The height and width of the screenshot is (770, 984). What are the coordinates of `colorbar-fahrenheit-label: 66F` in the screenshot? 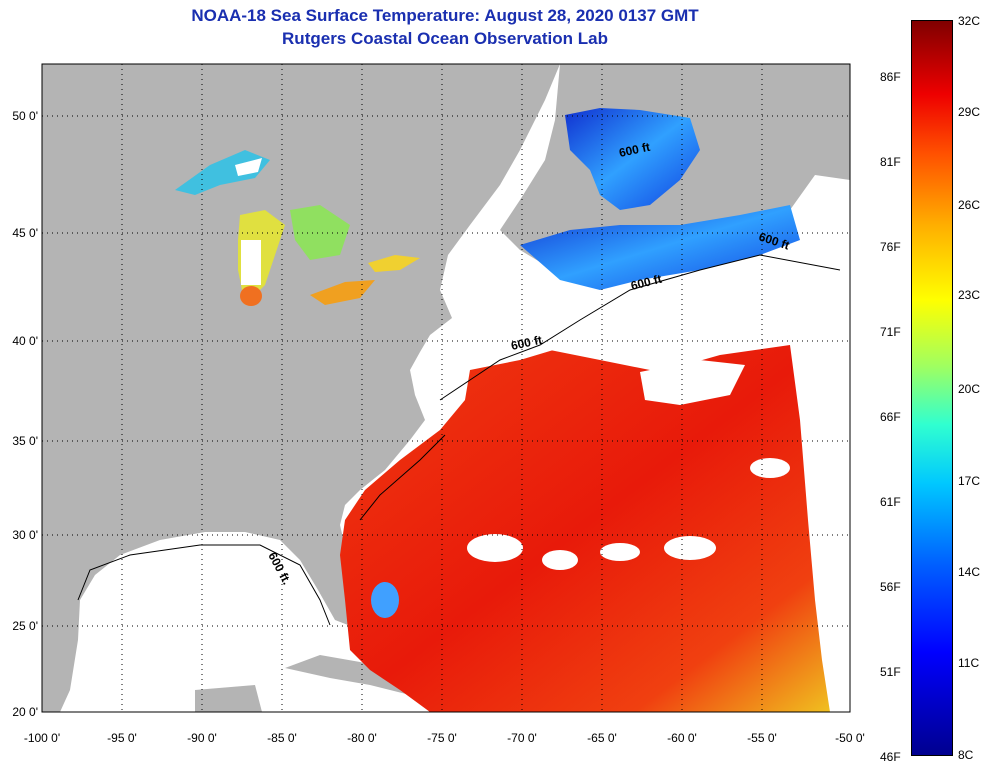 It's located at (890, 417).